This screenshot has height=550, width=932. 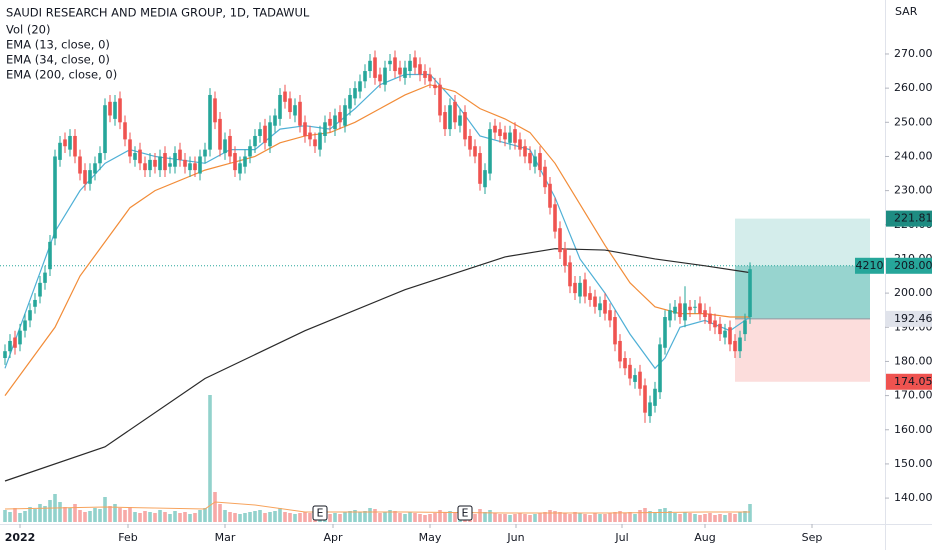 What do you see at coordinates (913, 218) in the screenshot?
I see `target-price-label: 221.81` at bounding box center [913, 218].